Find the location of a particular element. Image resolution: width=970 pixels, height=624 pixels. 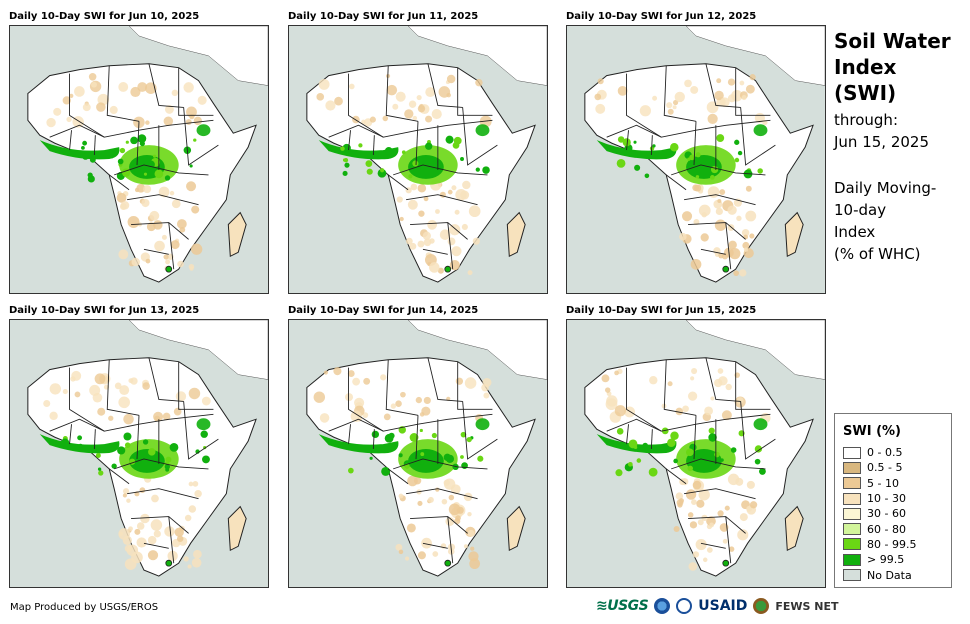

credit-text: Map Produced by USGS/EROS is located at coordinates (84, 607).